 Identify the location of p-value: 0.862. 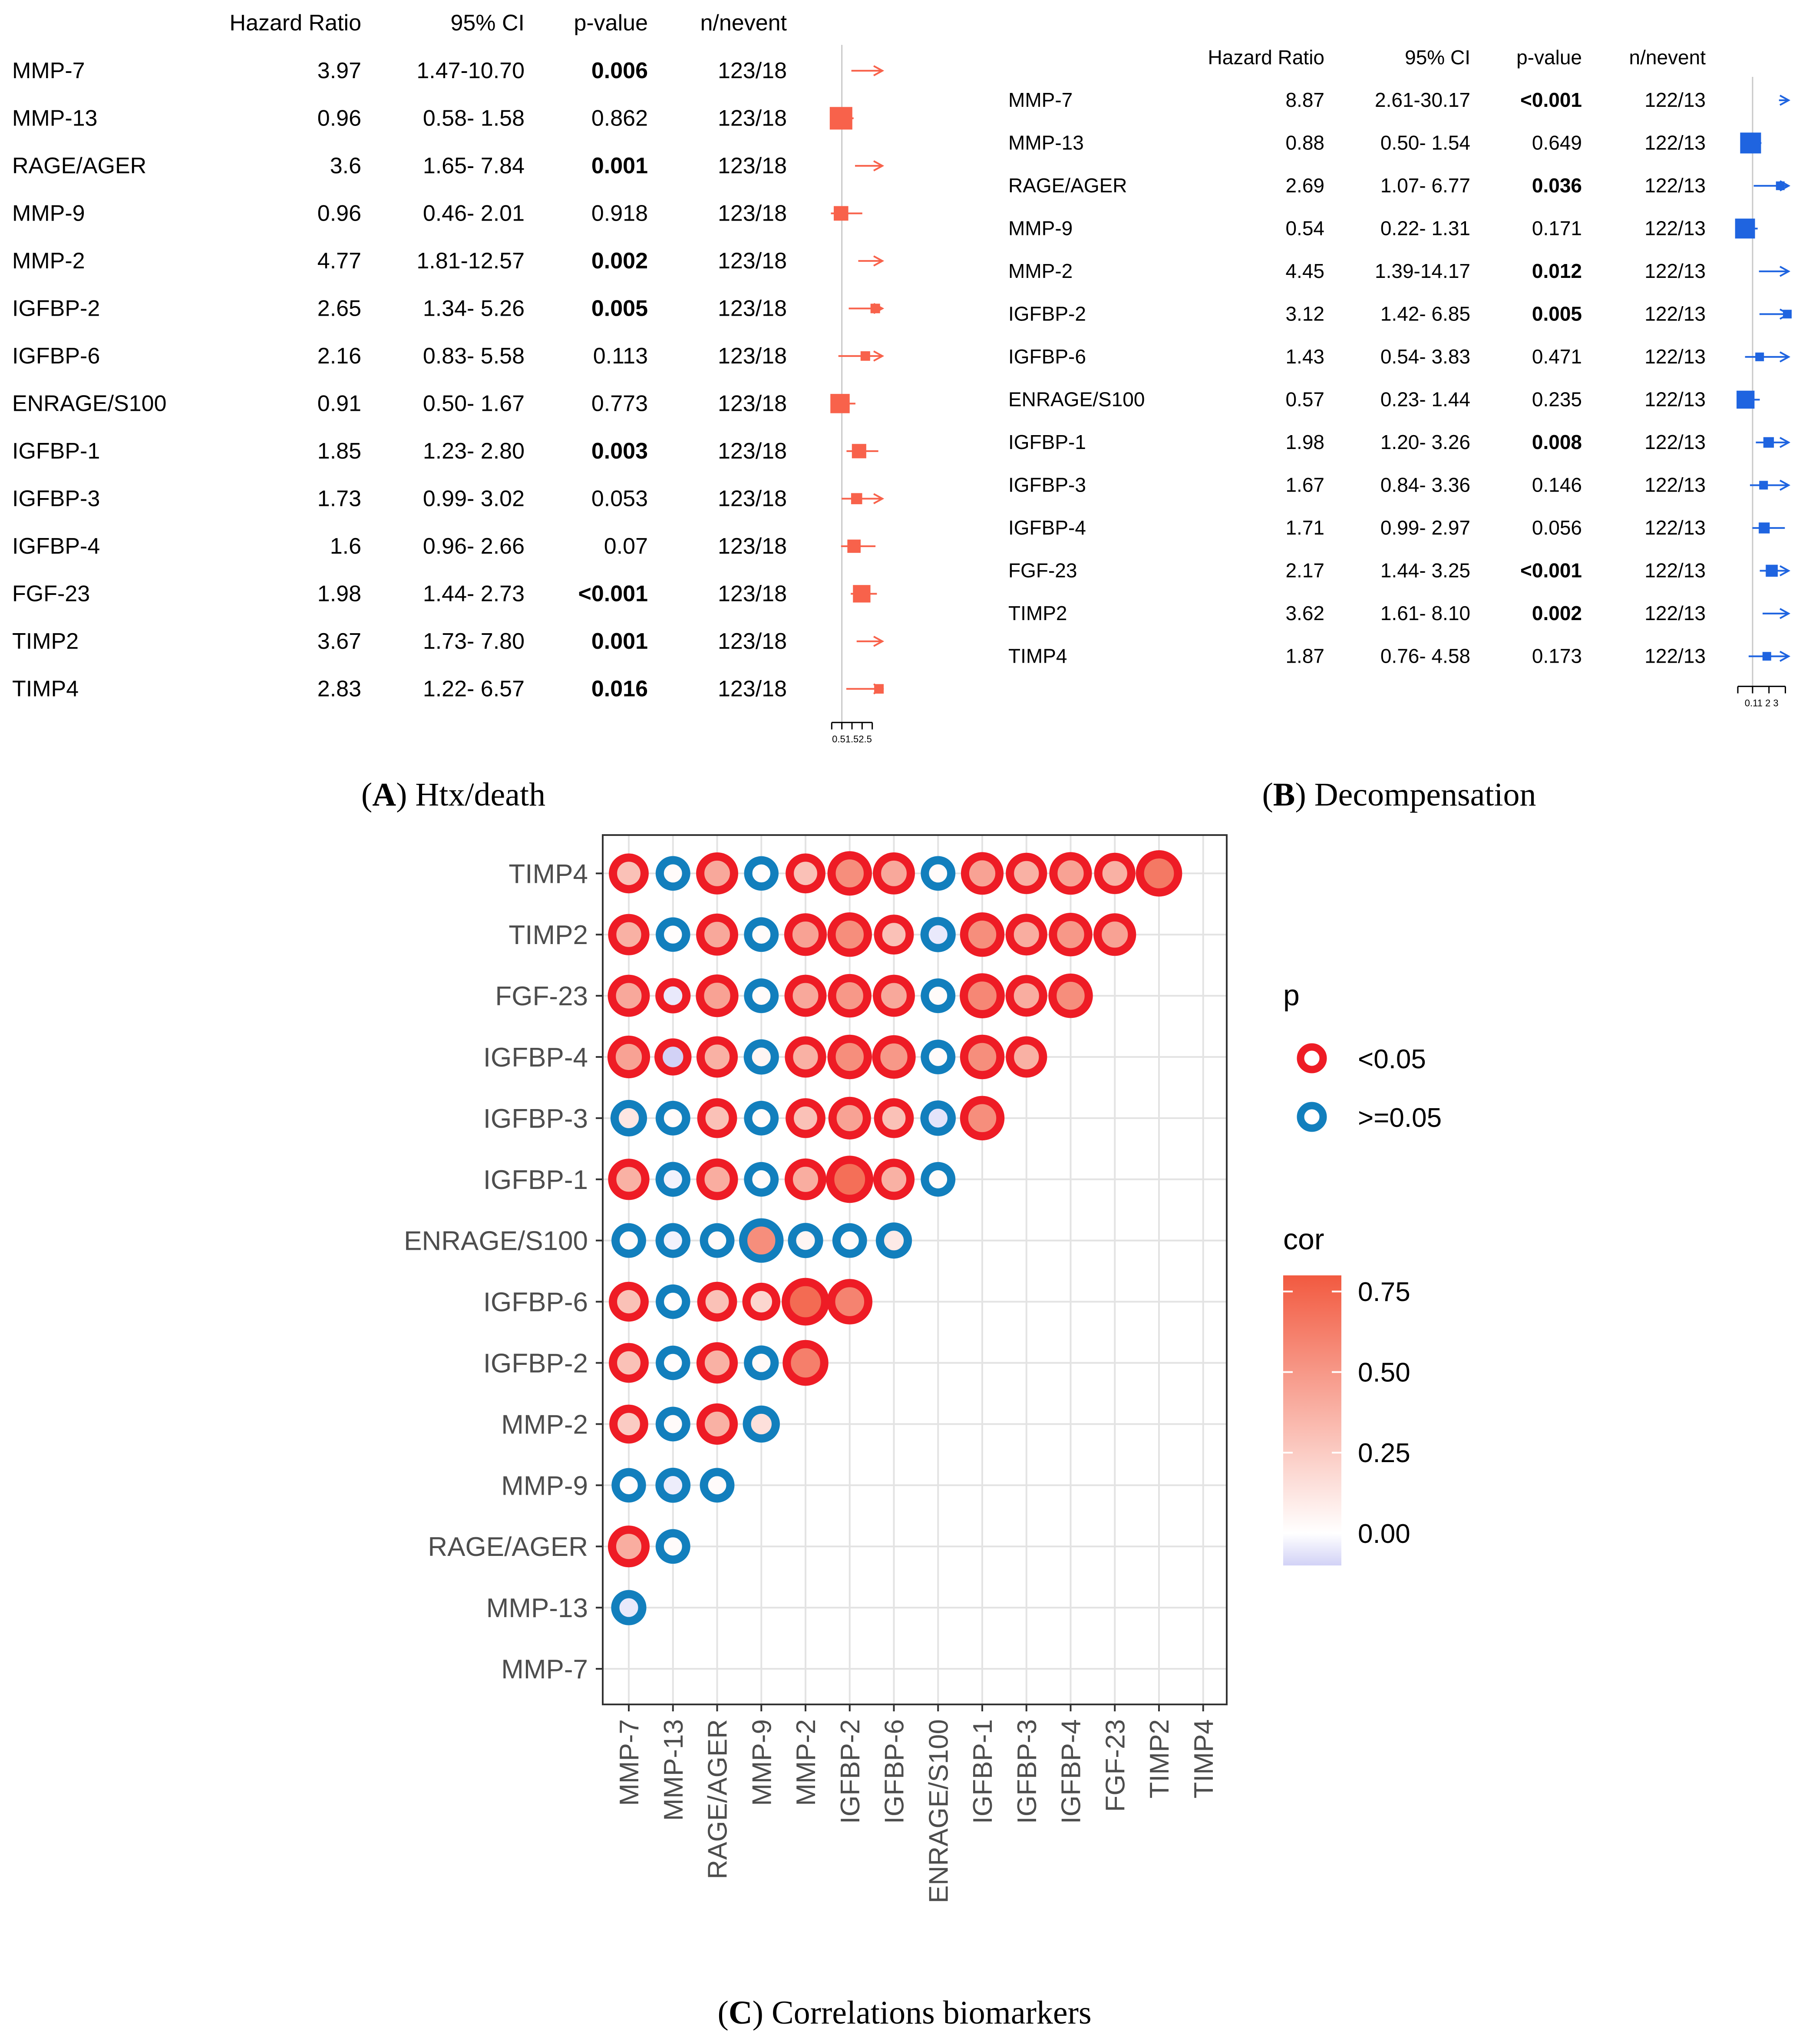
(619, 118).